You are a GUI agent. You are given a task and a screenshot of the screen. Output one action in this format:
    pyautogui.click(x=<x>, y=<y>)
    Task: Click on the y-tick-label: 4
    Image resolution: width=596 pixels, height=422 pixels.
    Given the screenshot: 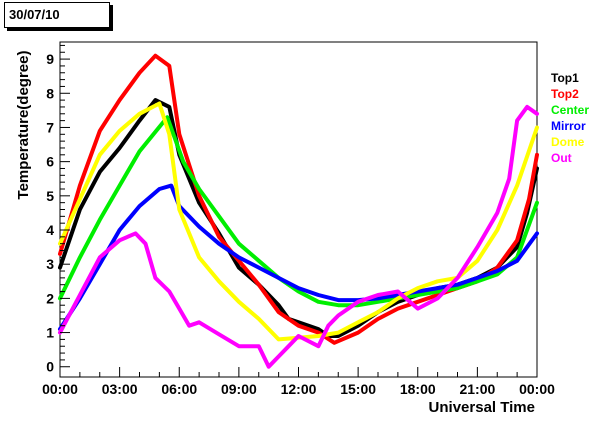 What is the action you would take?
    pyautogui.click(x=50, y=230)
    